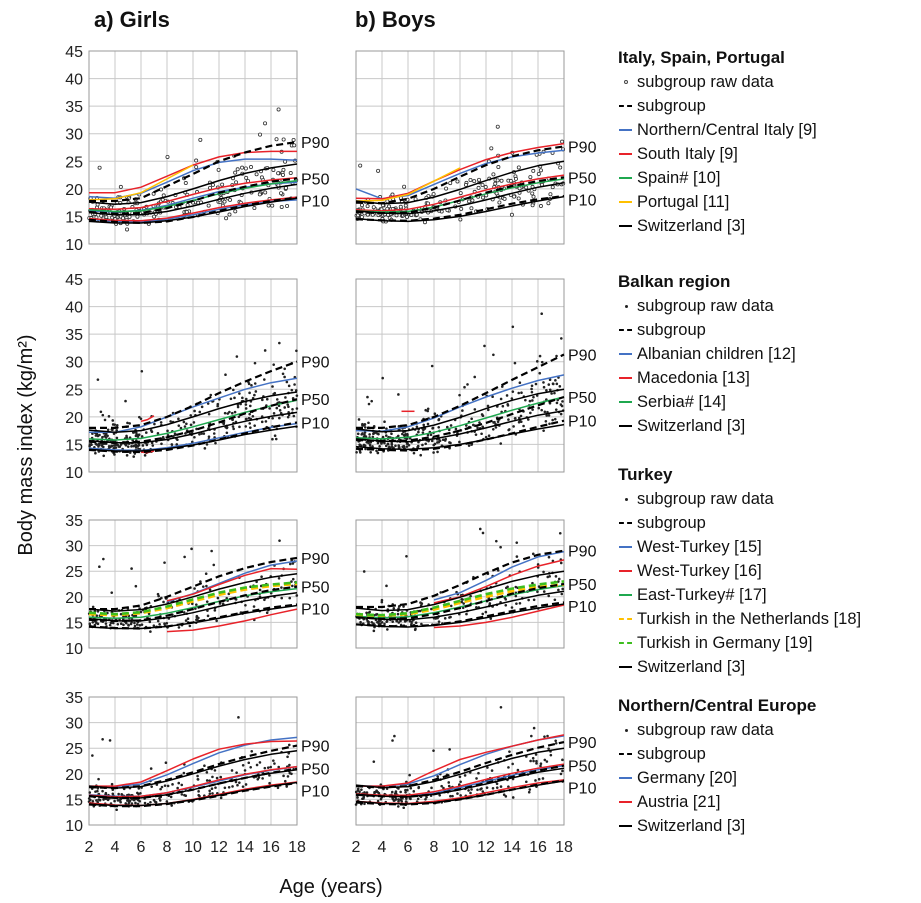  Describe the element at coordinates (193, 763) in the screenshot. I see `series-line-austria-21-p90` at that location.